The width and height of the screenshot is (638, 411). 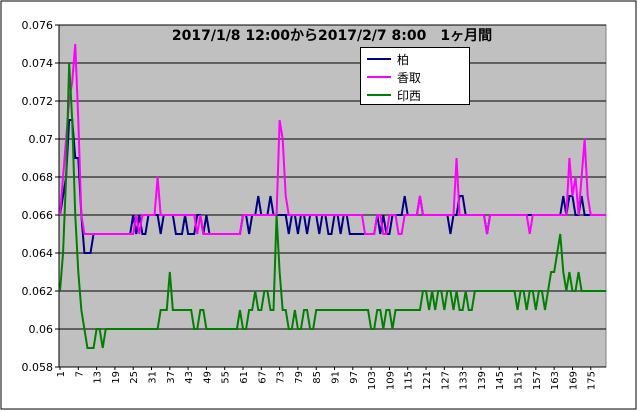 I want to click on legend-label: 印西, so click(x=409, y=95).